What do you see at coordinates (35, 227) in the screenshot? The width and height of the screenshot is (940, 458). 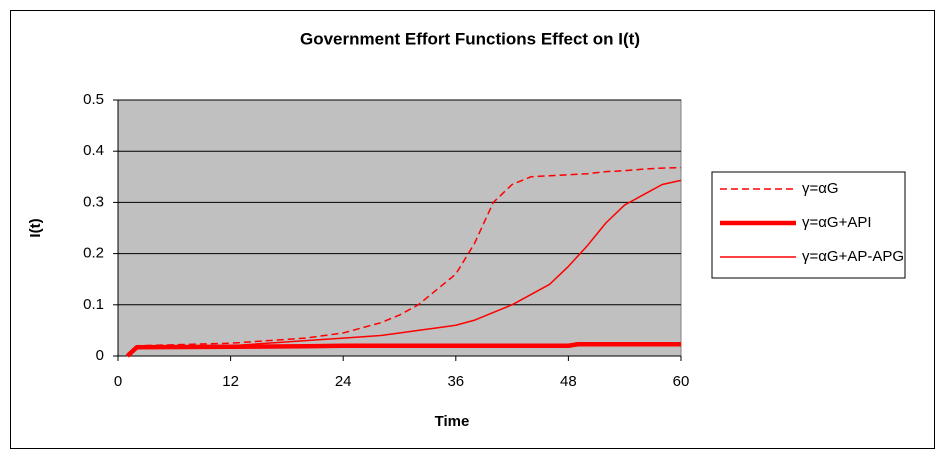 I see `y-axis-label: I(t)` at bounding box center [35, 227].